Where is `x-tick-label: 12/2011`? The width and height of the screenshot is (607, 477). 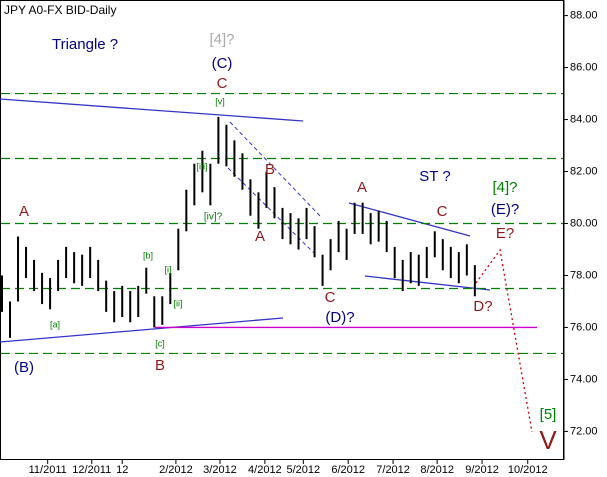 x-tick-label: 12/2011 is located at coordinates (91, 470).